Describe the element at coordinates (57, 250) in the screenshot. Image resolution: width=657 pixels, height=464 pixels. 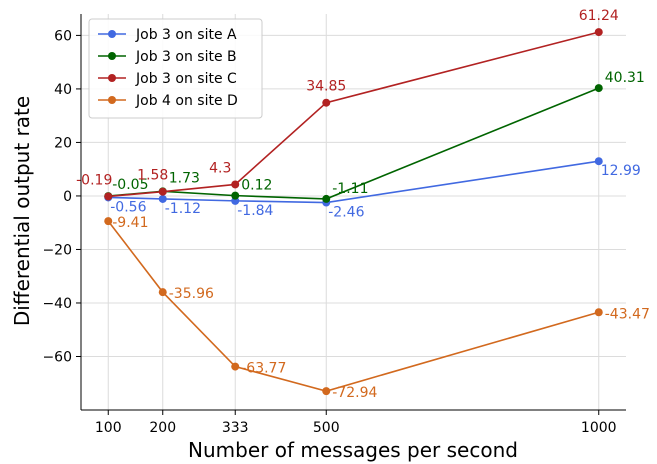
I see `y-tick-label: −20` at that location.